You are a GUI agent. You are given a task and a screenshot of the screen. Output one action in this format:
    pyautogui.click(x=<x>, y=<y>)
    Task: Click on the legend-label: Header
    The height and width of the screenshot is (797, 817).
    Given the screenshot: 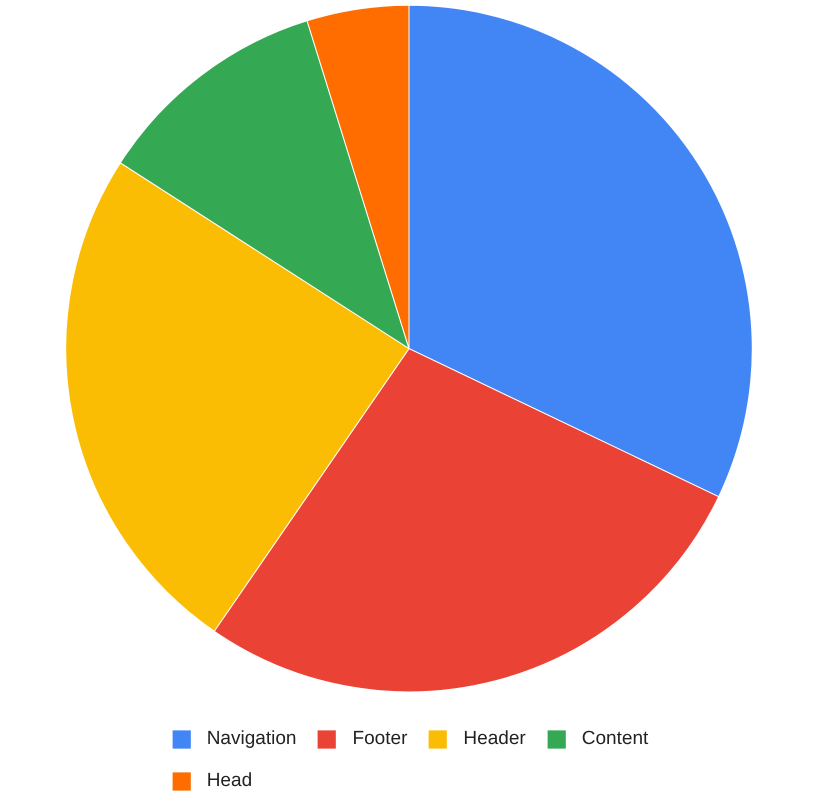 What is the action you would take?
    pyautogui.click(x=494, y=739)
    